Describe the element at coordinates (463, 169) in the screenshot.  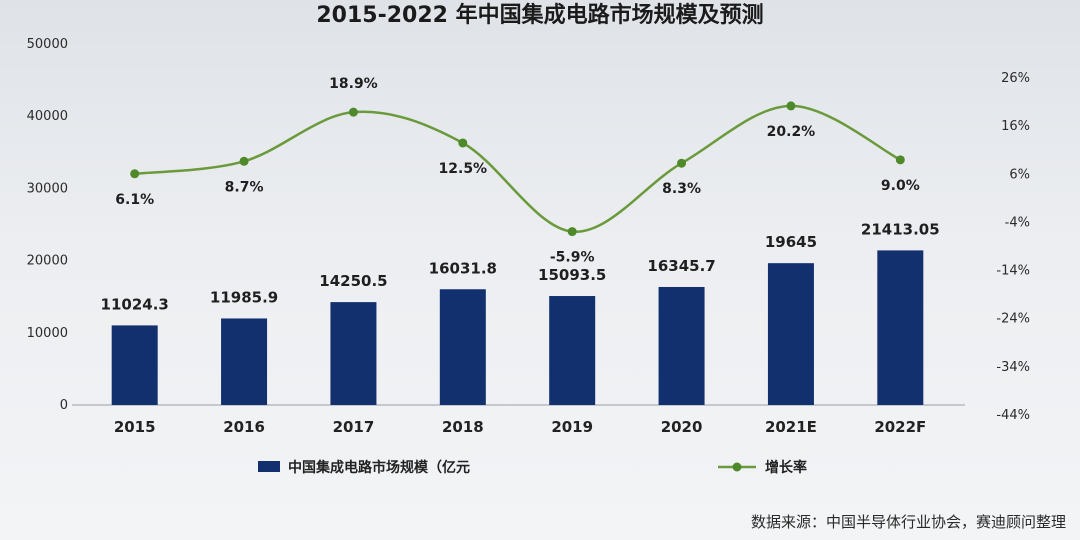
I see `growth-rate-label: 12.5%` at that location.